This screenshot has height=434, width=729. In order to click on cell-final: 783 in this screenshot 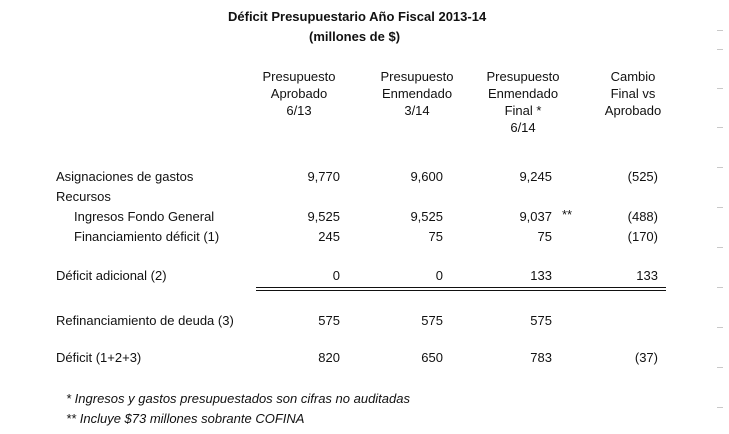, I will do `click(541, 357)`.